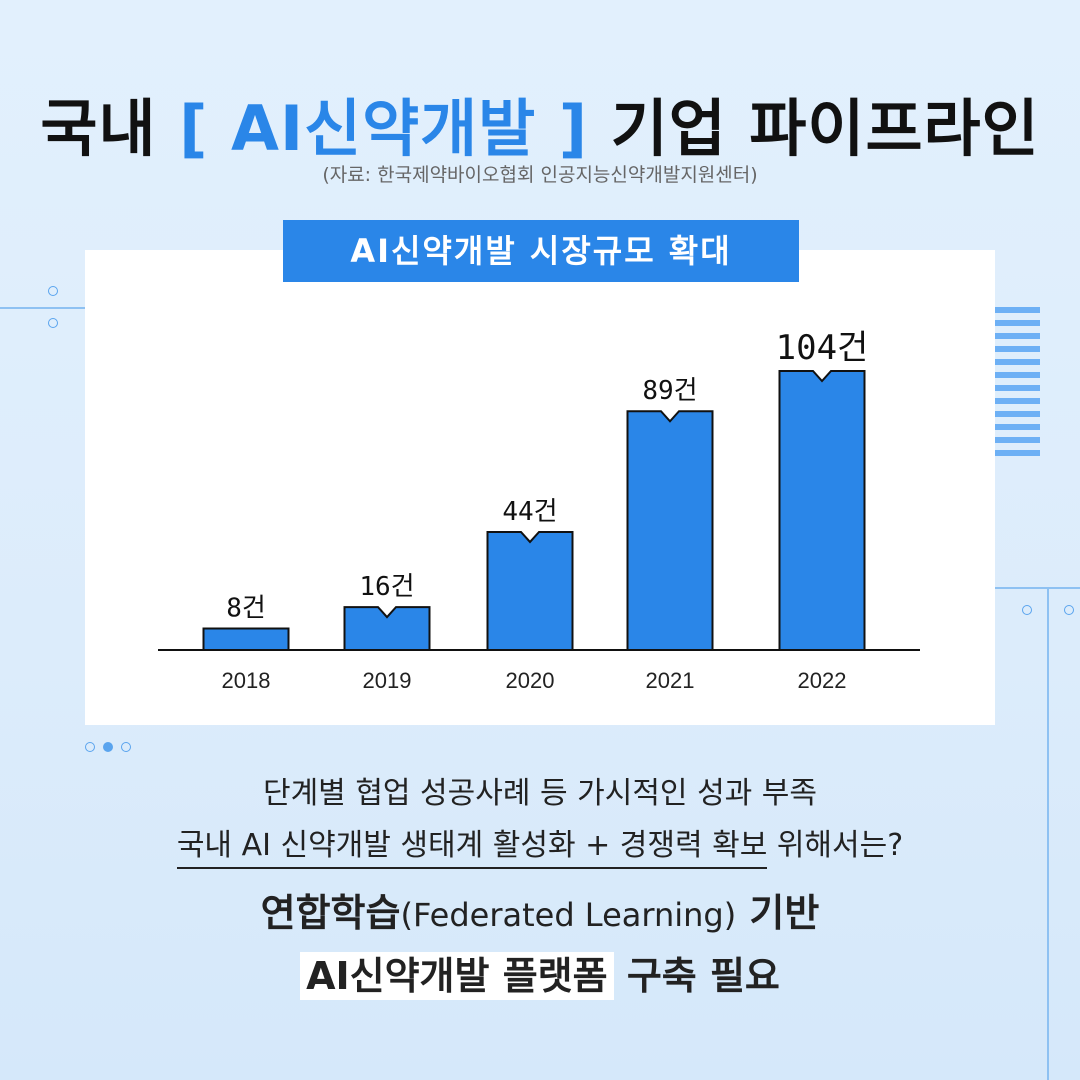 The image size is (1080, 1080). What do you see at coordinates (822, 510) in the screenshot?
I see `bar-2022` at bounding box center [822, 510].